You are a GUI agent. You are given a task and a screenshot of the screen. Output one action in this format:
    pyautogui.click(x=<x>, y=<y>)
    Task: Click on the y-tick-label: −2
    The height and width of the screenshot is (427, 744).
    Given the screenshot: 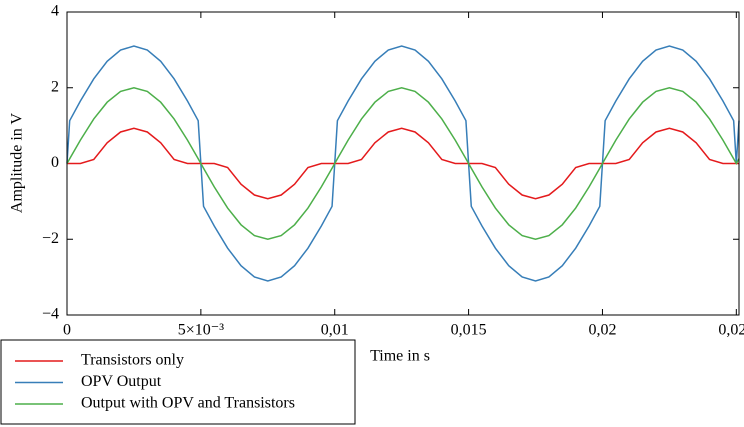 What is the action you would take?
    pyautogui.click(x=50, y=238)
    